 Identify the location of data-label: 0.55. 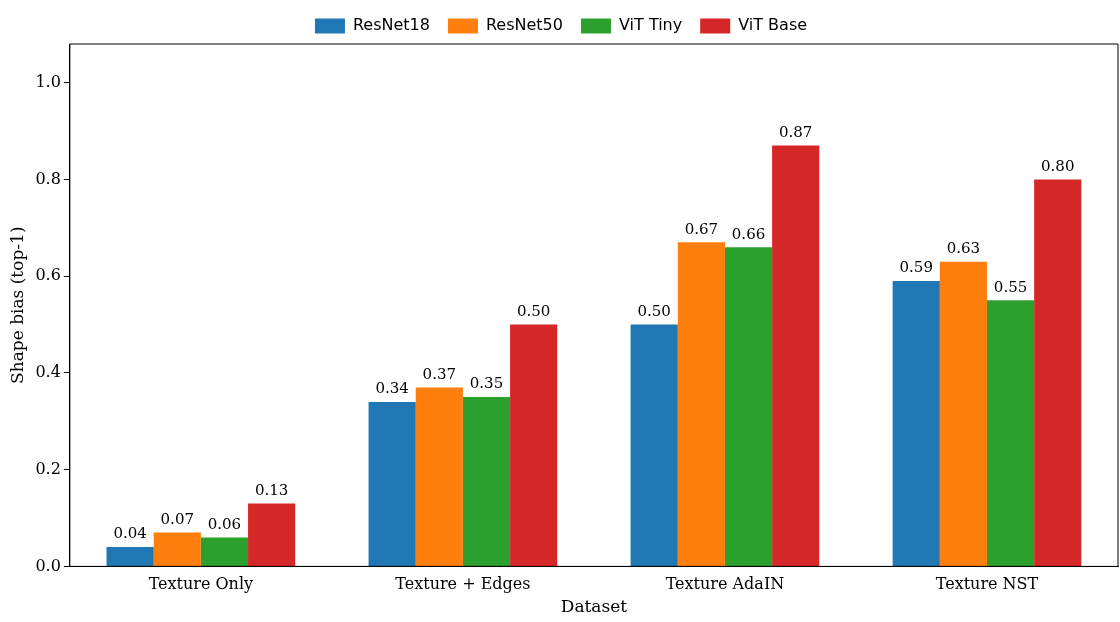
(1010, 286).